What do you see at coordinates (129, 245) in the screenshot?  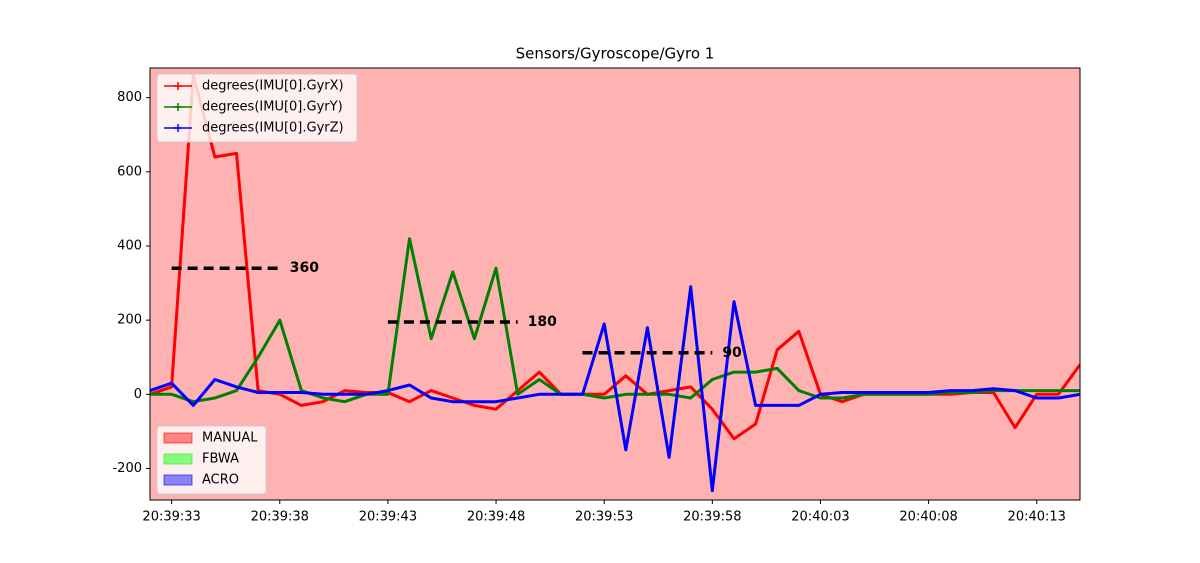 I see `y-tick-label: 400` at bounding box center [129, 245].